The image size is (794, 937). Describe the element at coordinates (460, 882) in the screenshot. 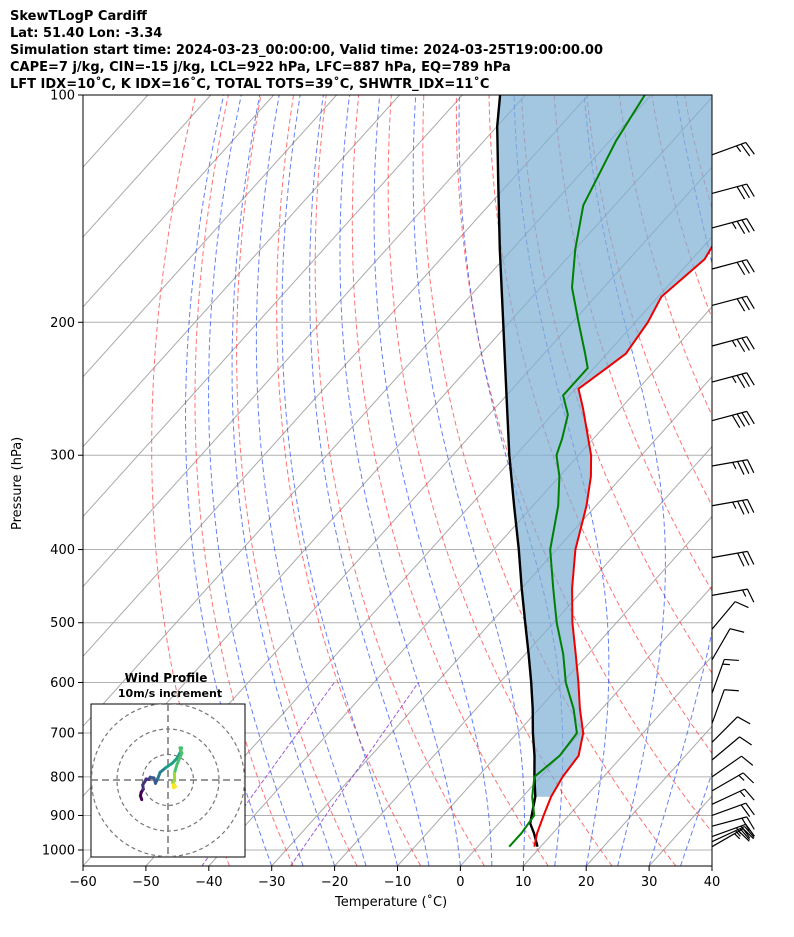

I see `x-tick-label: 0` at that location.